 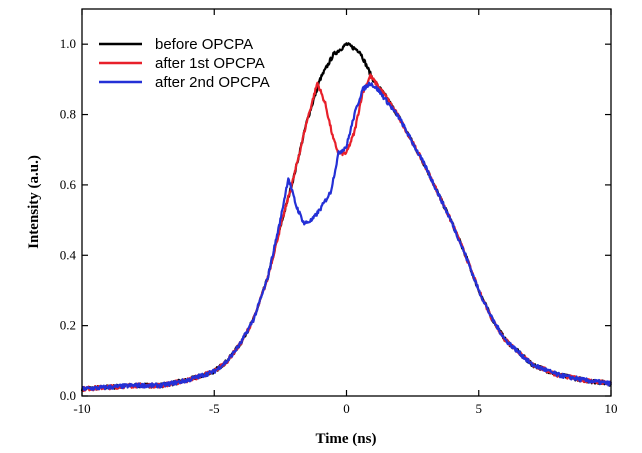 What do you see at coordinates (346, 408) in the screenshot?
I see `x-tick-label: 0` at bounding box center [346, 408].